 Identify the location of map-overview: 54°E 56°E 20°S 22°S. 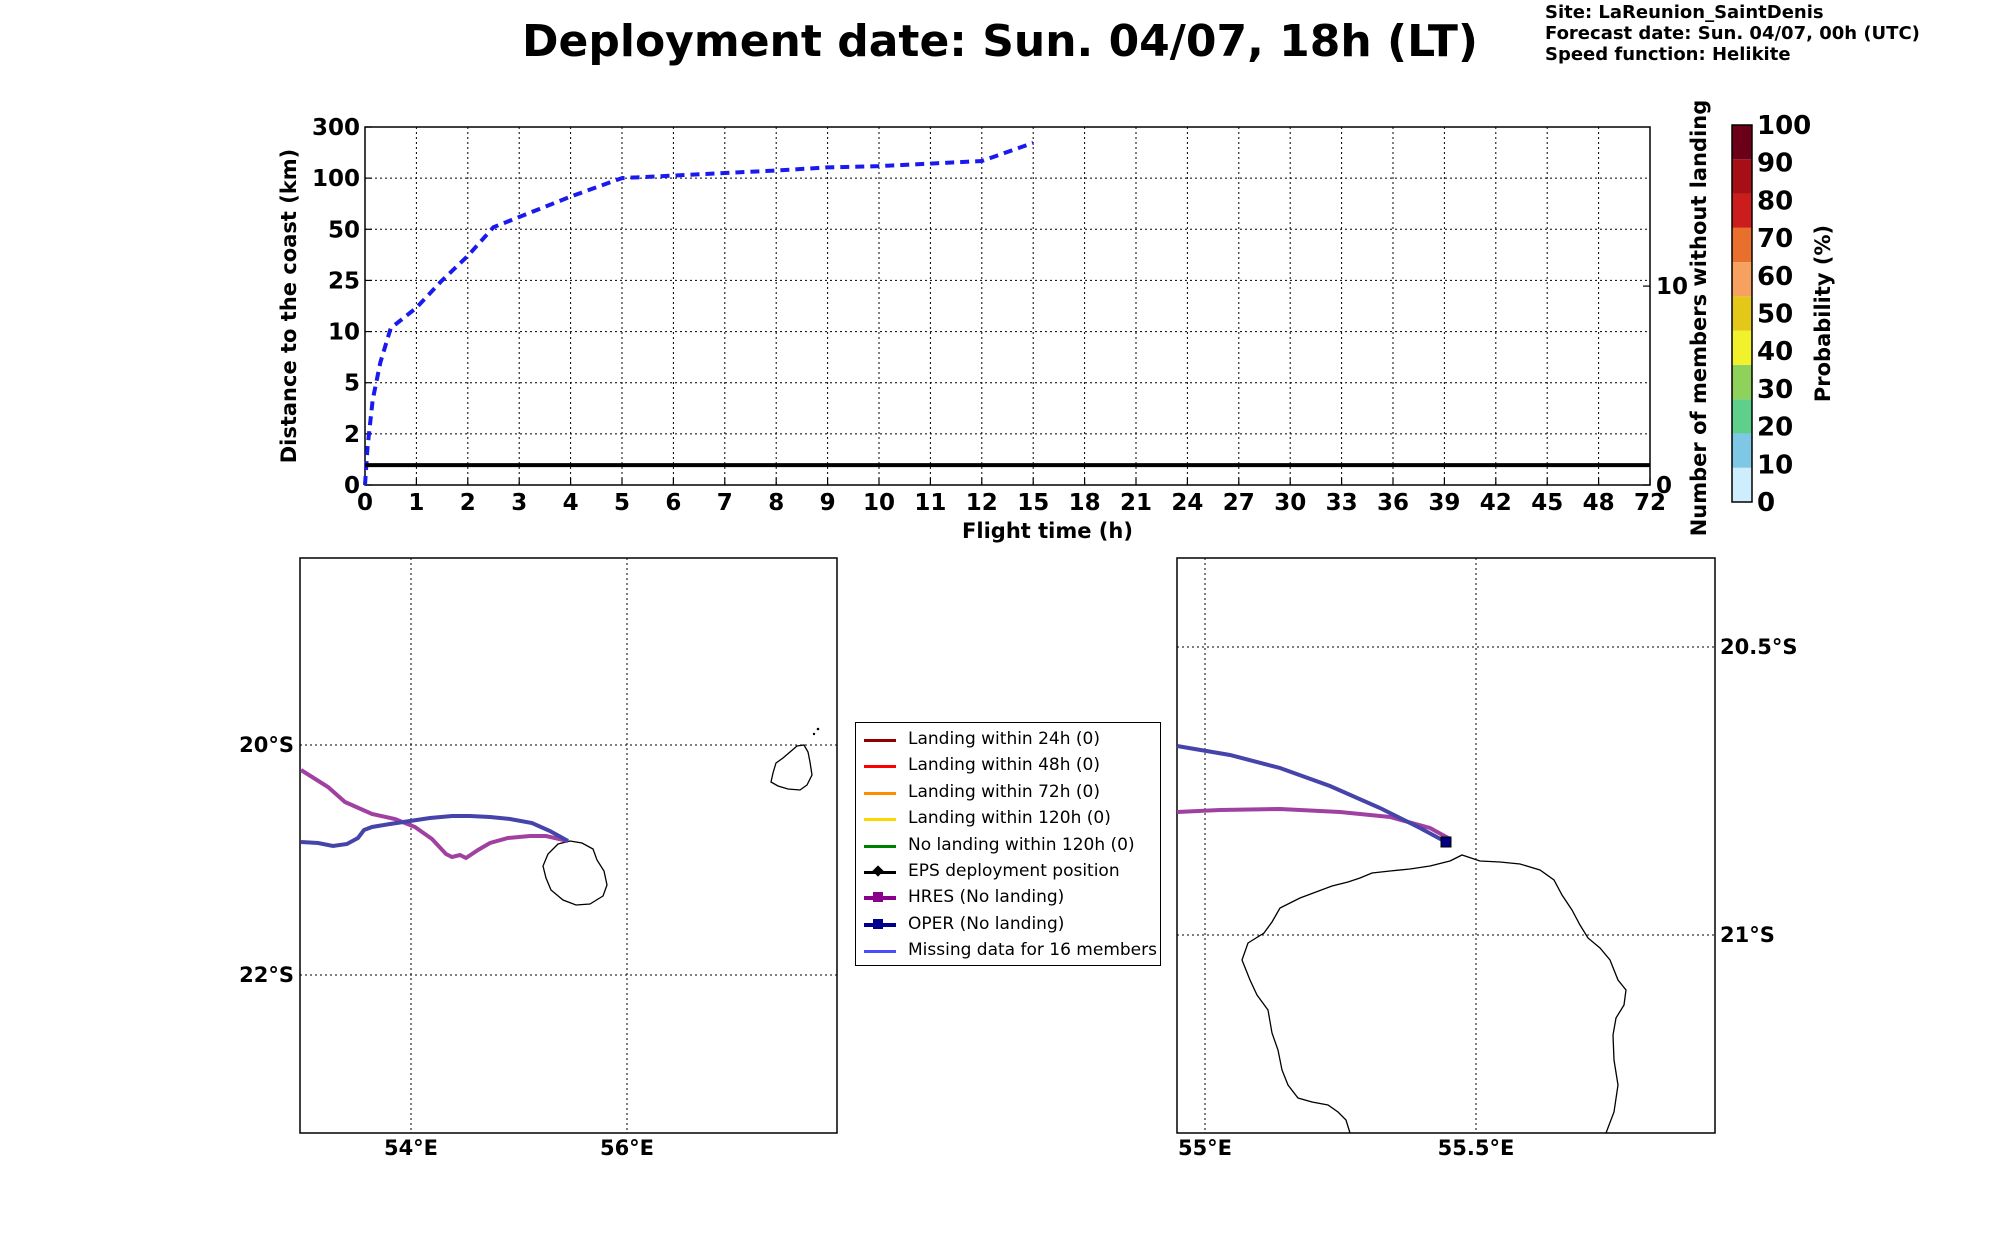
(538, 858).